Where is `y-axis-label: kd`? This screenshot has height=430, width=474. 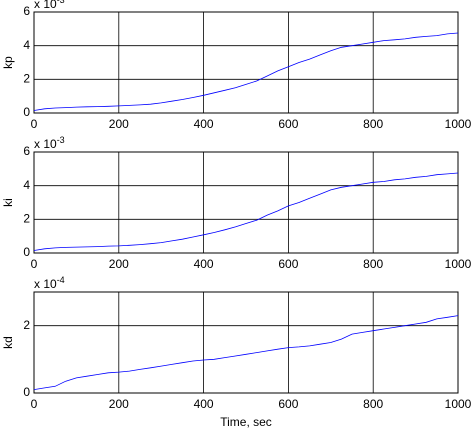
y-axis-label: kd is located at coordinates (8, 342).